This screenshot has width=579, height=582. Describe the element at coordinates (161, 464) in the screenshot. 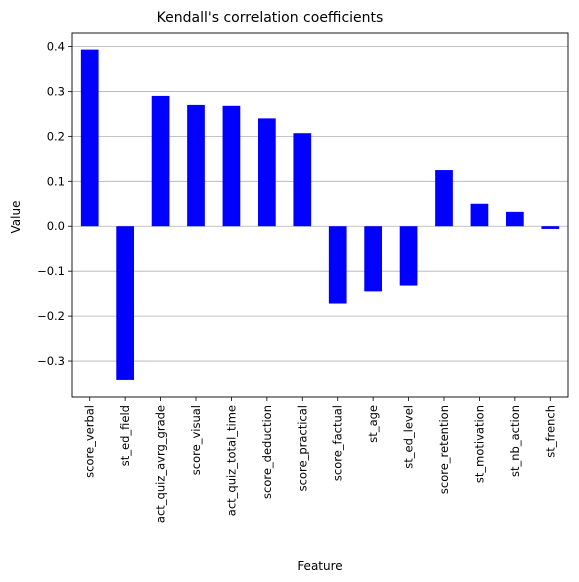

I see `x-tick-label: act_quiz_avrg_grade` at that location.